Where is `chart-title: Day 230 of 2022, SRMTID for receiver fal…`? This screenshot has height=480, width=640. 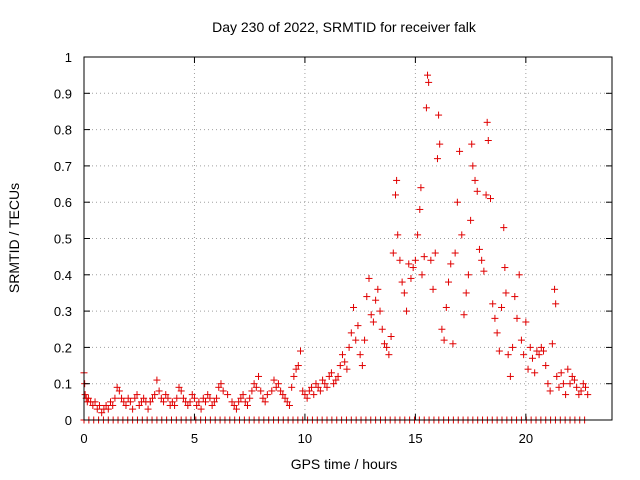 chart-title: Day 230 of 2022, SRMTID for receiver fal… is located at coordinates (344, 27).